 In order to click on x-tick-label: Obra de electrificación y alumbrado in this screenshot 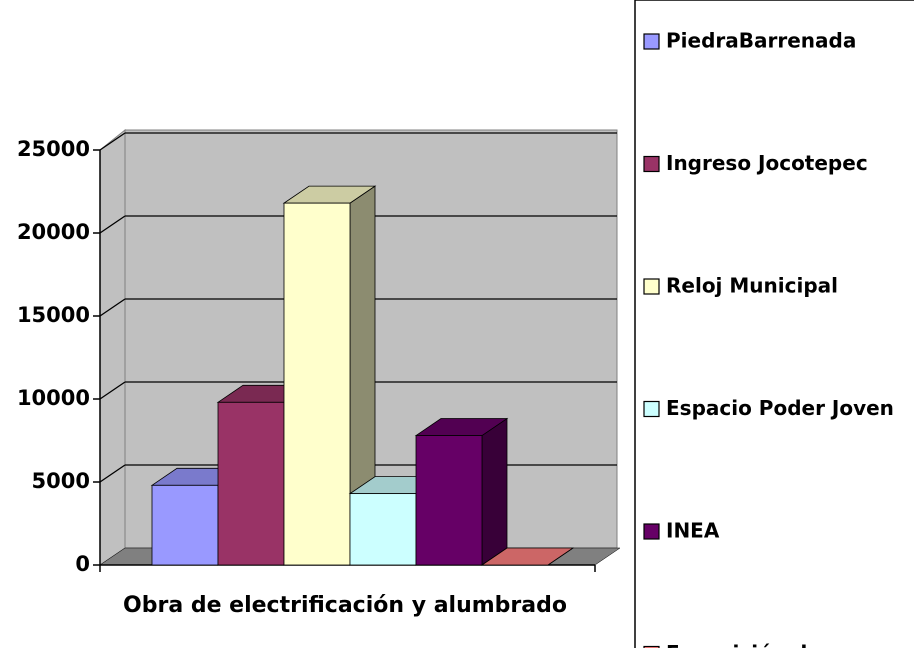, I will do `click(345, 605)`.